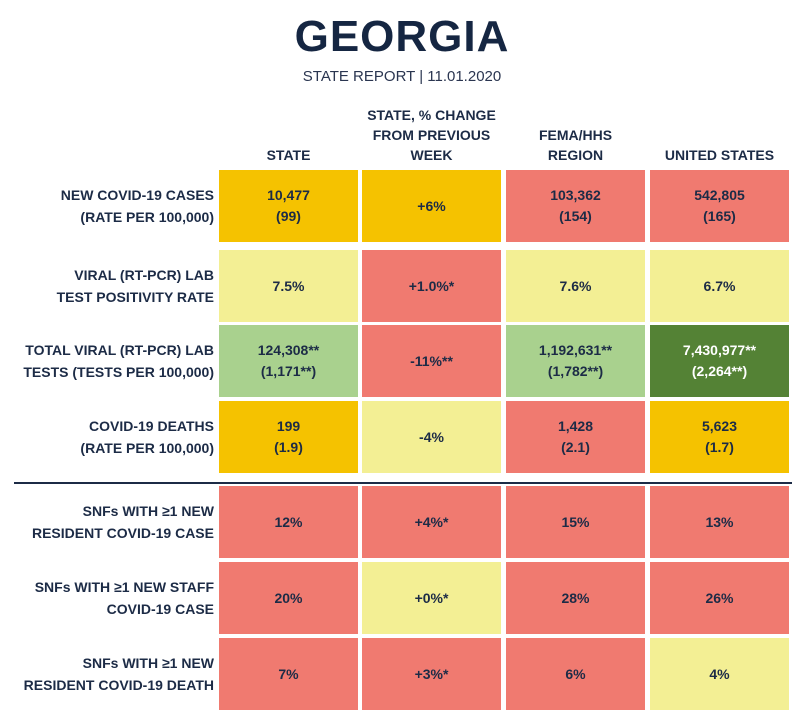 Image resolution: width=804 pixels, height=721 pixels. What do you see at coordinates (575, 286) in the screenshot?
I see `data-cell-region: 7.6%` at bounding box center [575, 286].